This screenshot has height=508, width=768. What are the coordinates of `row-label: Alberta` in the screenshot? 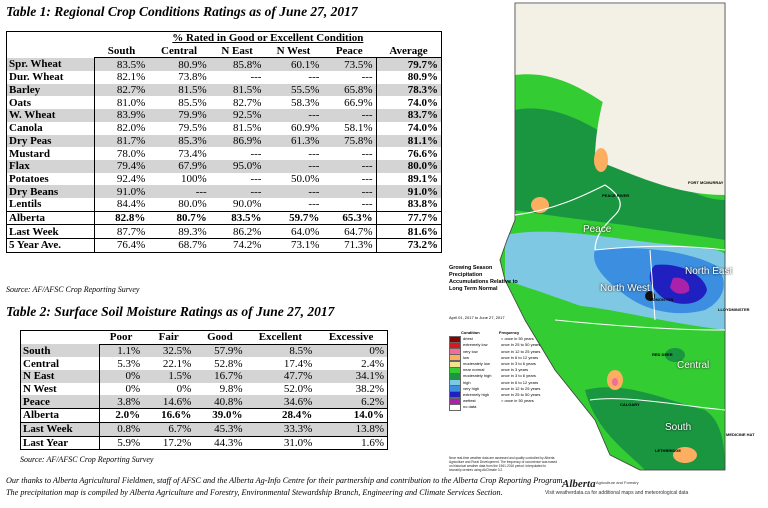 It's located at (51, 217).